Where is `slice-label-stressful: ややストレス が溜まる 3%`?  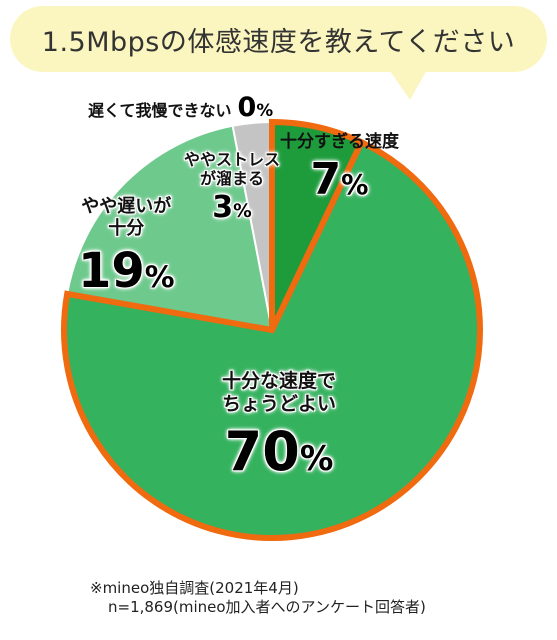 slice-label-stressful: ややストレス が溜まる 3% is located at coordinates (232, 188).